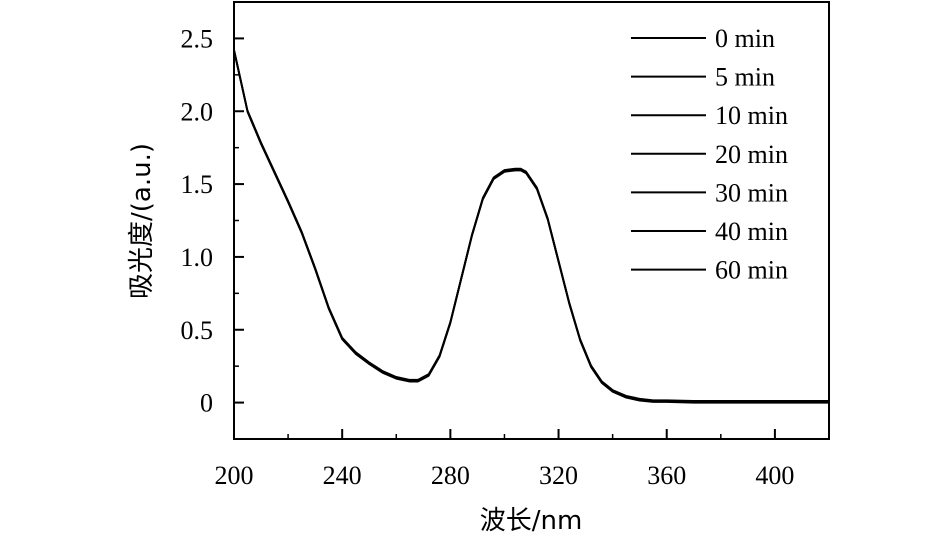 Image resolution: width=945 pixels, height=543 pixels. Describe the element at coordinates (142, 221) in the screenshot. I see `y-axis-title: 吸光度/(a.u.)` at that location.